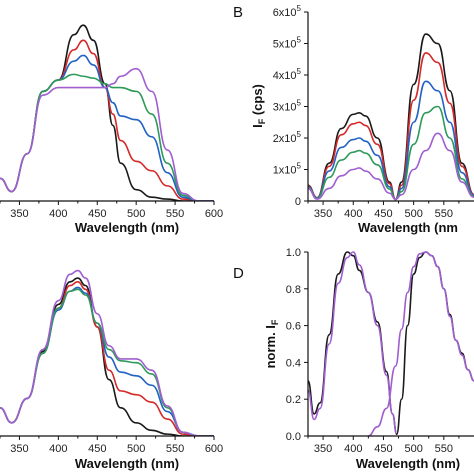  I want to click on panel-c-ticks: 350 400 450 500 550 600, so click(111, 445).